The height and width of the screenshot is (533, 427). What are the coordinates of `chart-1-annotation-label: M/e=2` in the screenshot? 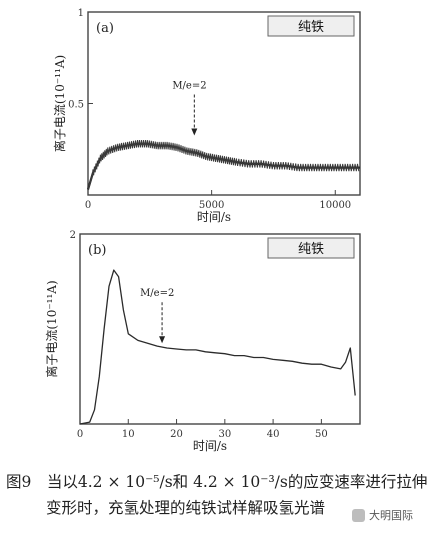 It's located at (157, 293).